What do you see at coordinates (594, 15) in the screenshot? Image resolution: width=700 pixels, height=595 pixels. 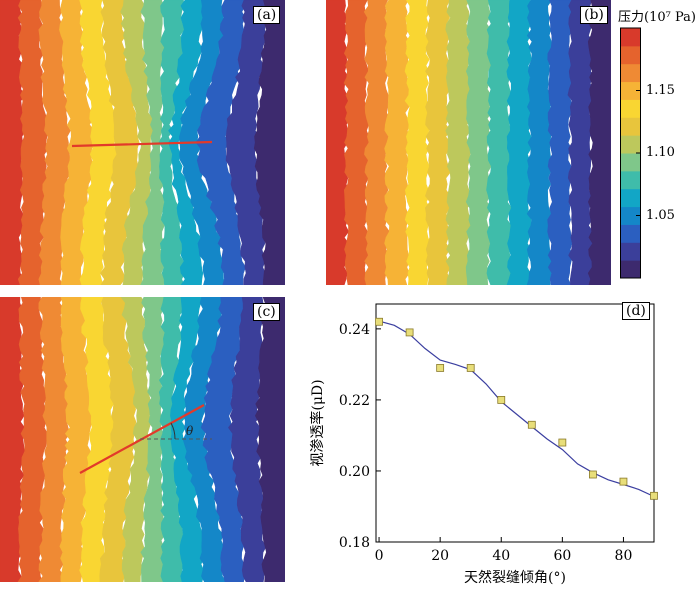 I see `panel-label-b: (b)` at bounding box center [594, 15].